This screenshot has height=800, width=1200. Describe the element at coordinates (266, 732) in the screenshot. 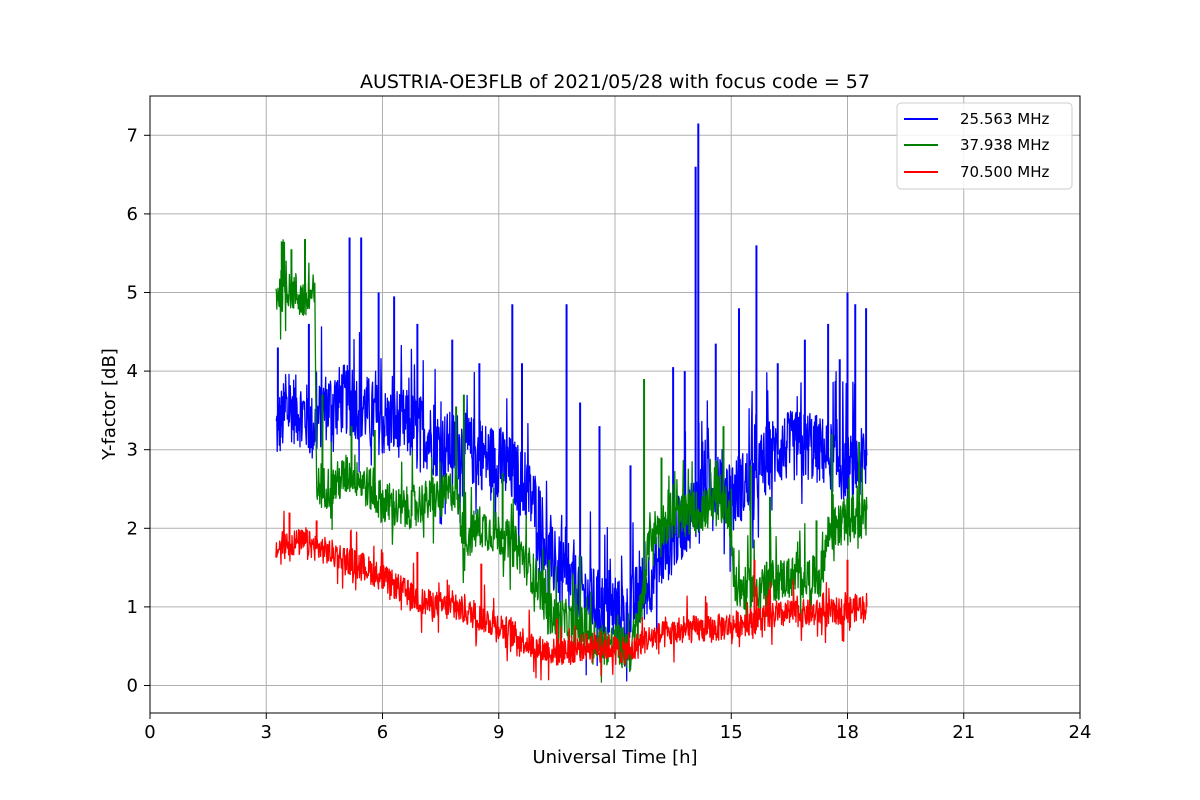

I see `x-tick-label: 3` at that location.